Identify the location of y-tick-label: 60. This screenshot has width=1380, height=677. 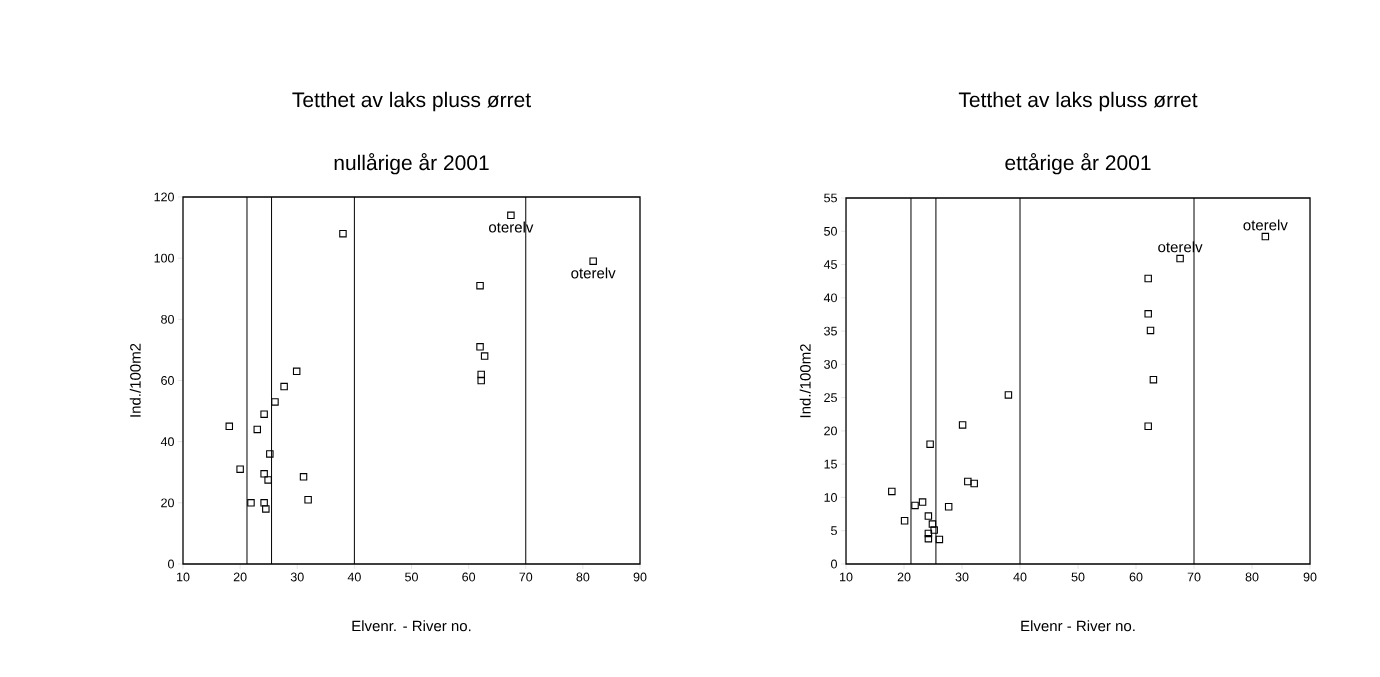
(167, 380).